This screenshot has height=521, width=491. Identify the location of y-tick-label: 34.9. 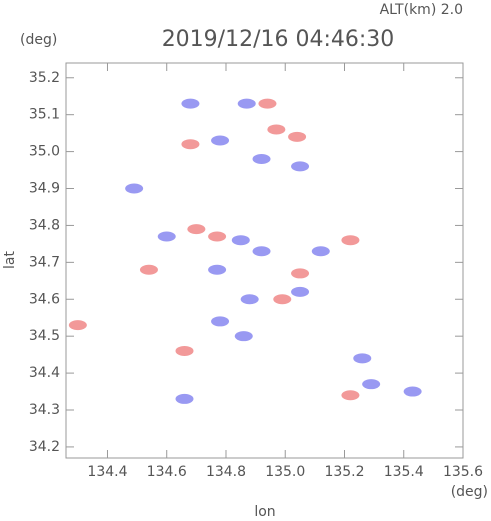
(44, 189).